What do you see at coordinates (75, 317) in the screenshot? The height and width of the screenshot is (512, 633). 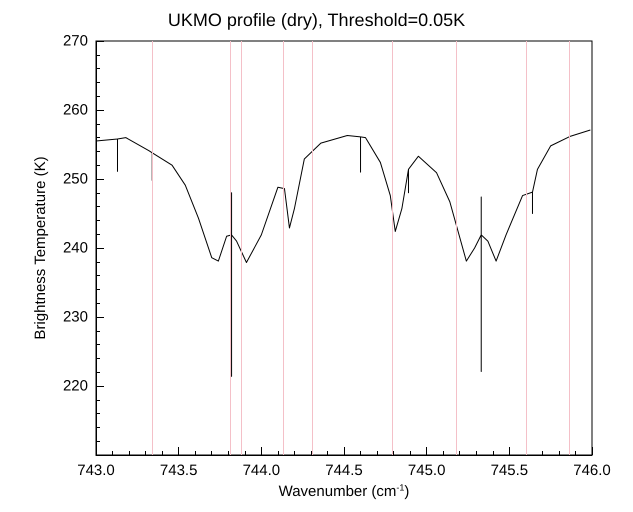 I see `y-tick-label: 230` at bounding box center [75, 317].